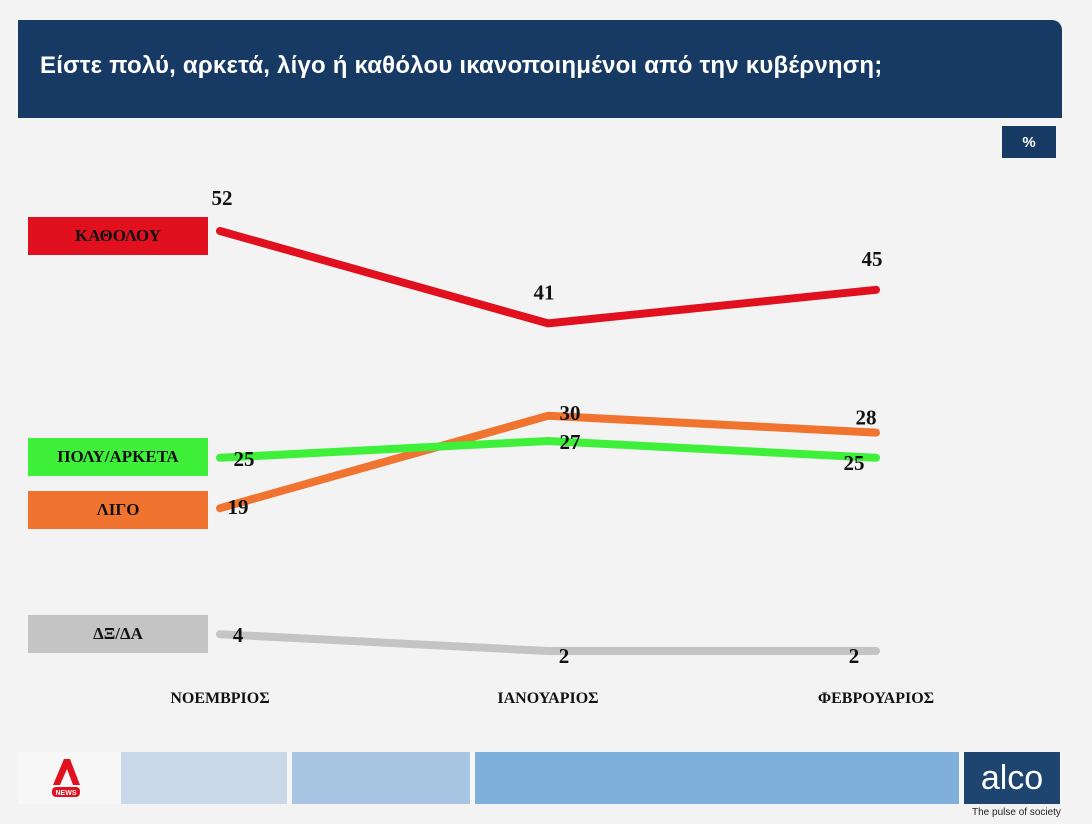 Image resolution: width=1092 pixels, height=824 pixels. What do you see at coordinates (564, 656) in the screenshot?
I see `data-label-3-1: 2` at bounding box center [564, 656].